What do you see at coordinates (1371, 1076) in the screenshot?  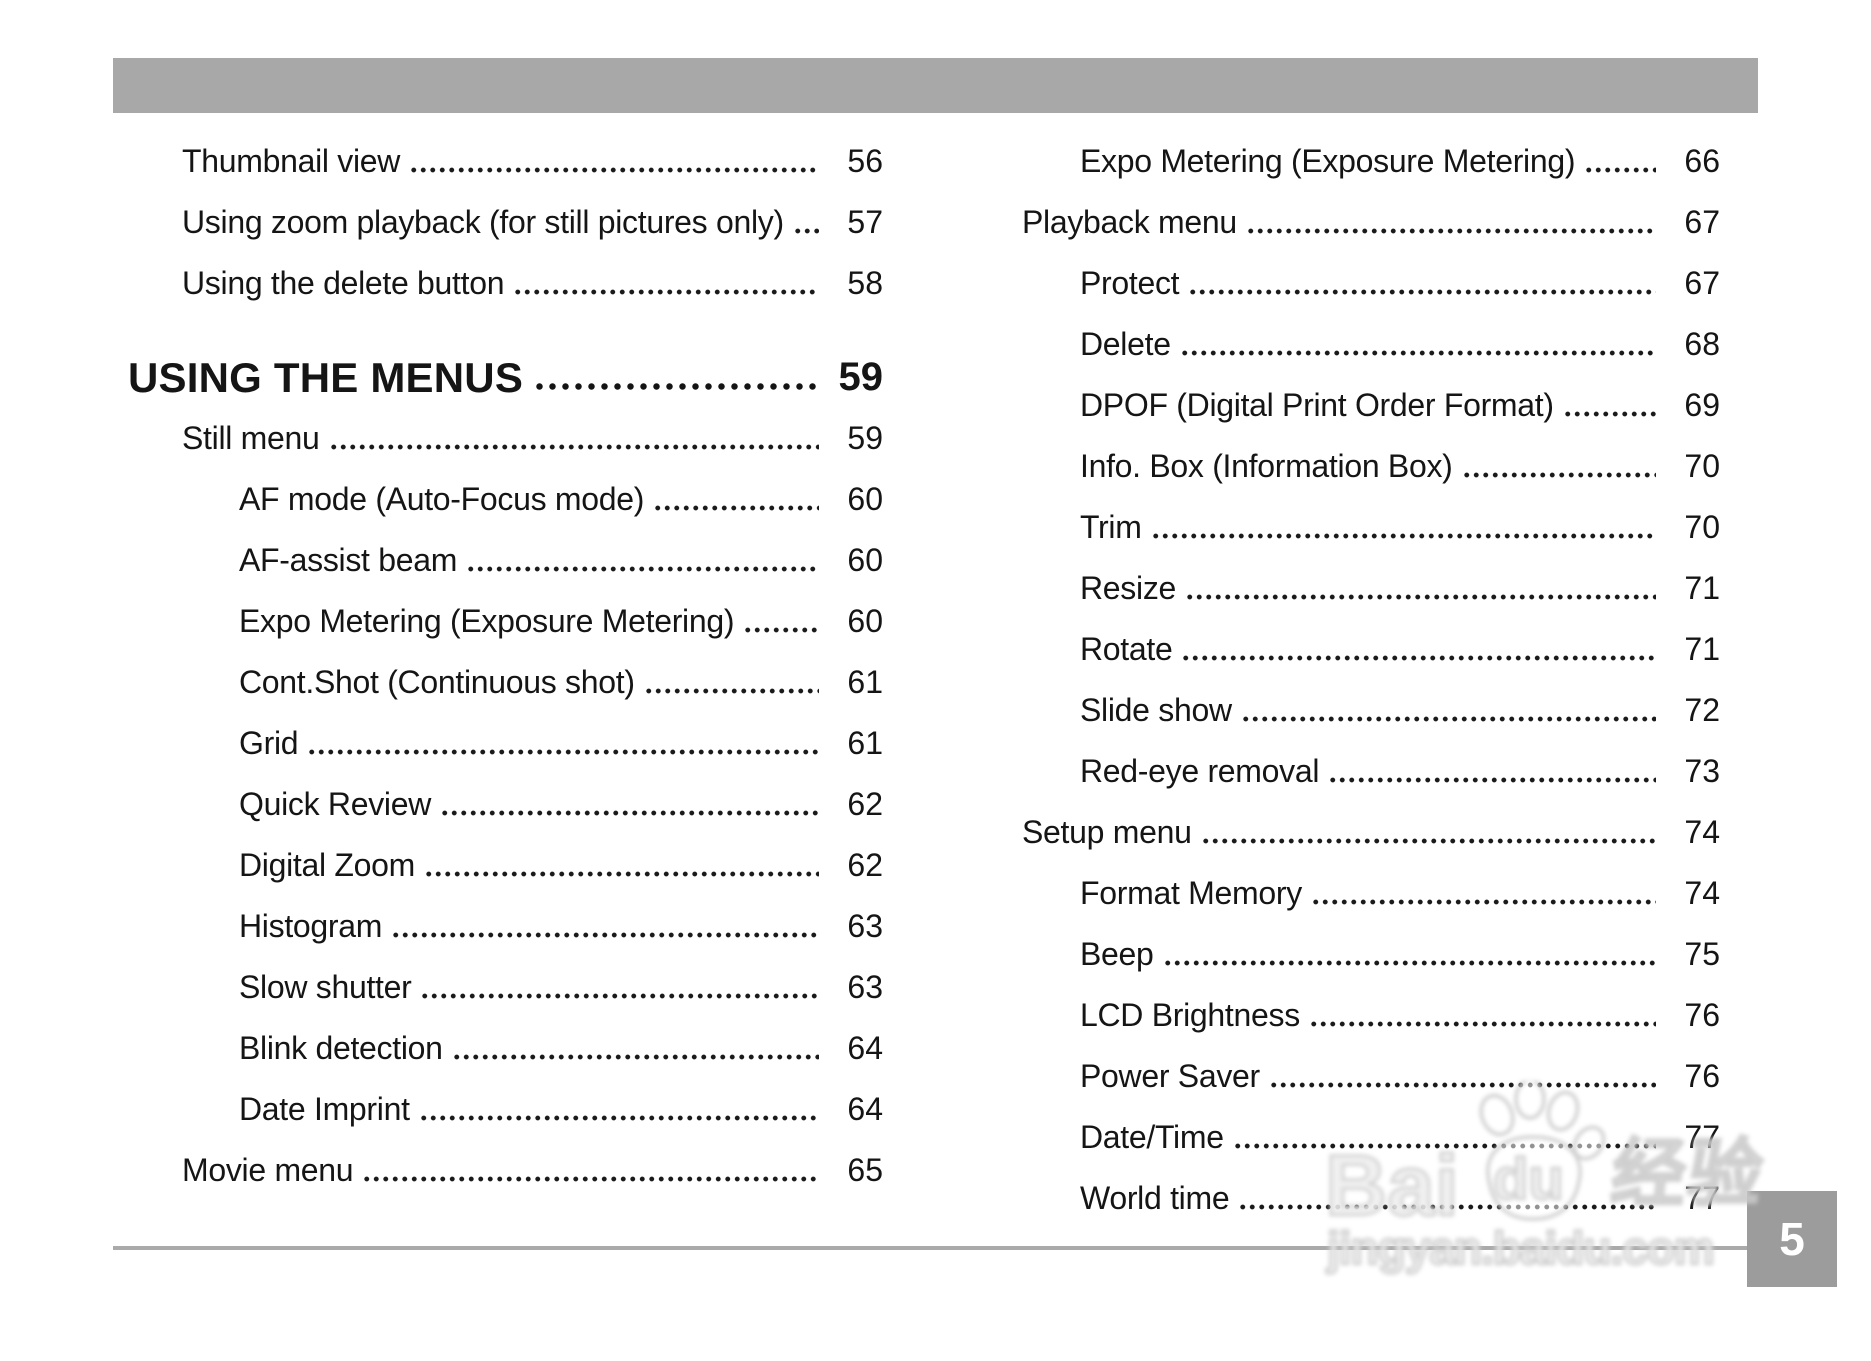 I see `toc-entry: Power Saver 76` at bounding box center [1371, 1076].